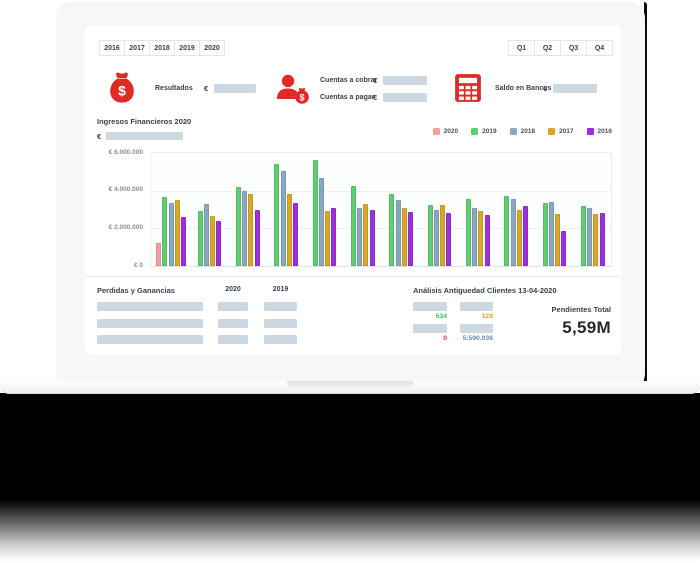  Describe the element at coordinates (174, 88) in the screenshot. I see `kpi-resultados-label: Resultados` at that location.